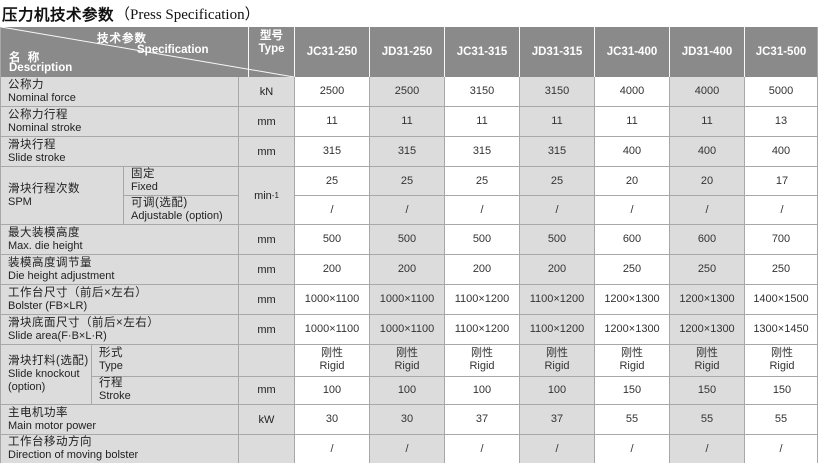  I want to click on unit-die-height-adjustment: mm, so click(266, 269).